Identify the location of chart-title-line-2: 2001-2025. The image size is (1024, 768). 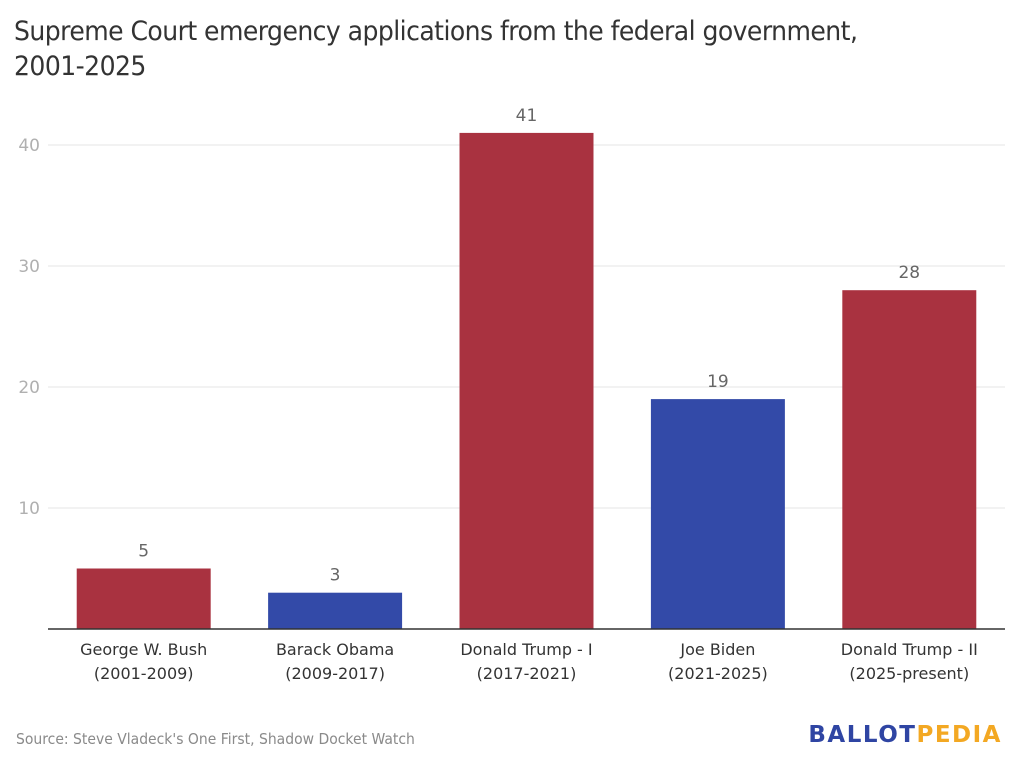
(80, 66).